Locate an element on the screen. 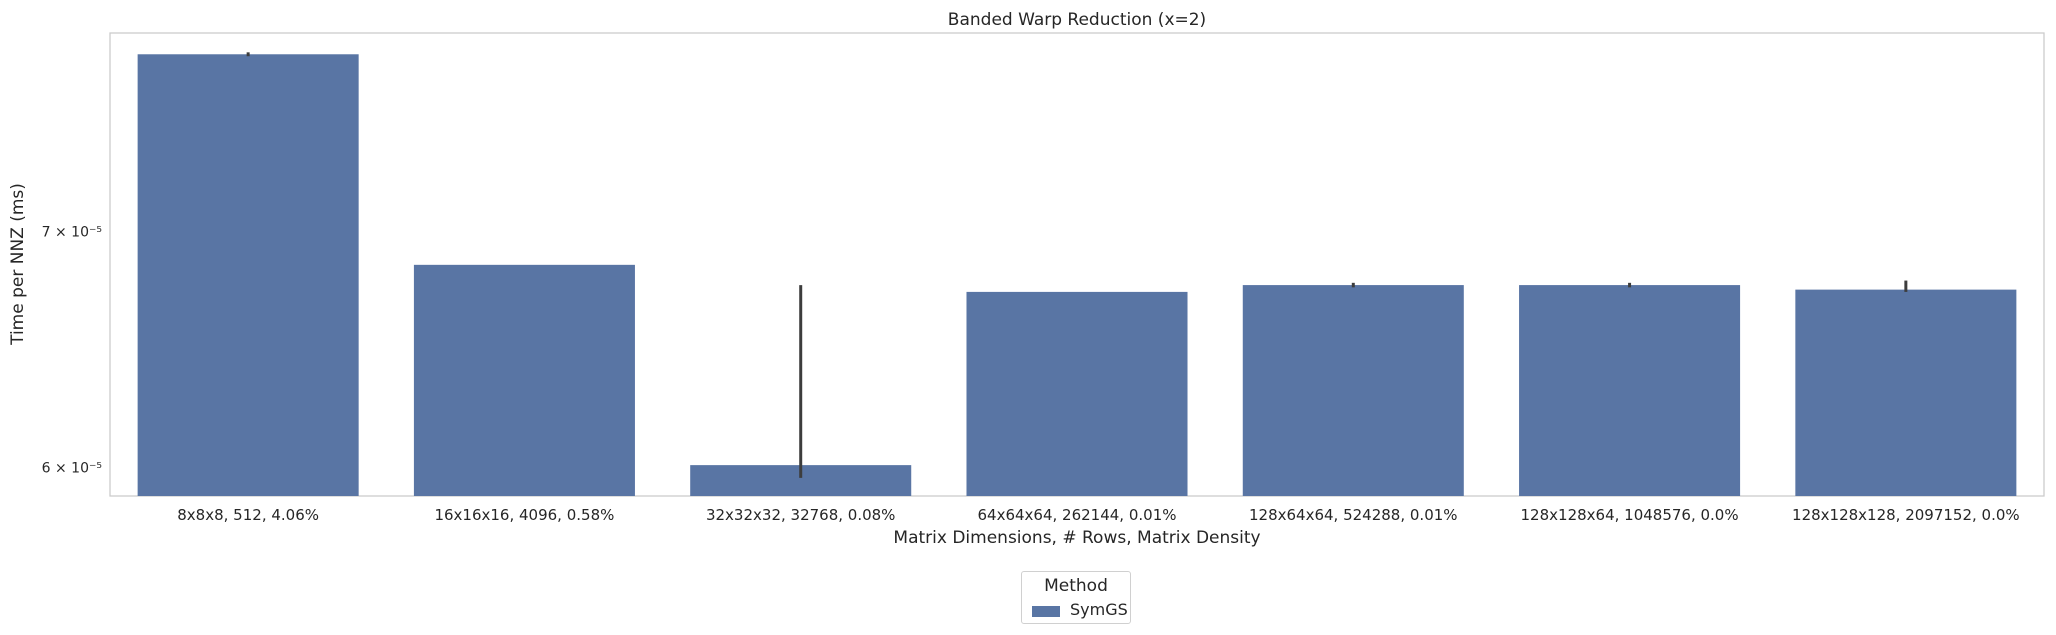 The width and height of the screenshot is (2056, 635). x-tick-label-4: 64x64x64, 262144, 0.01% is located at coordinates (1077, 515).